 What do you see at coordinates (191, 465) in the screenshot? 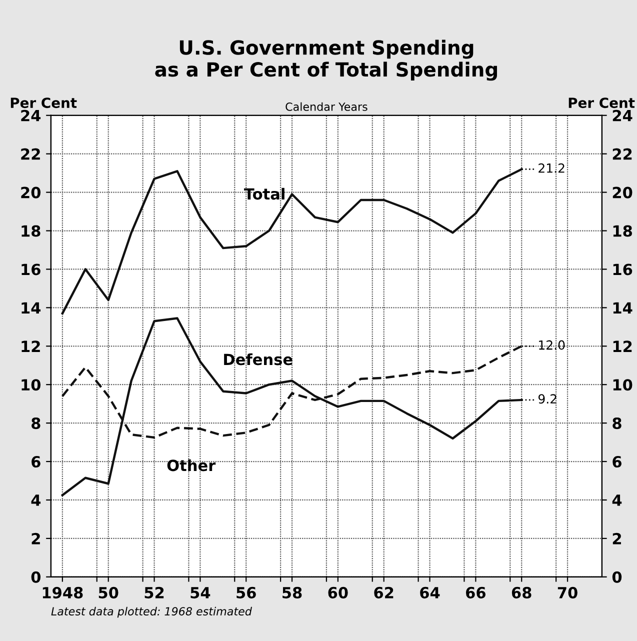
I see `series-label: Other` at bounding box center [191, 465].